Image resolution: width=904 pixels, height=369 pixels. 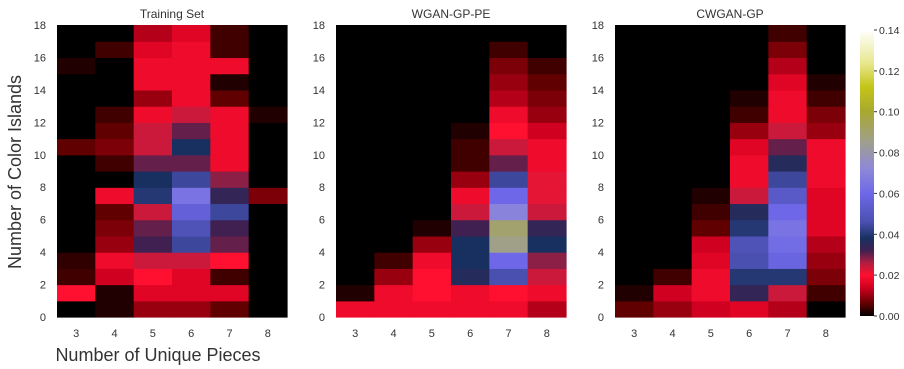 What do you see at coordinates (889, 276) in the screenshot?
I see `colorbar-tick-label: 0.02` at bounding box center [889, 276].